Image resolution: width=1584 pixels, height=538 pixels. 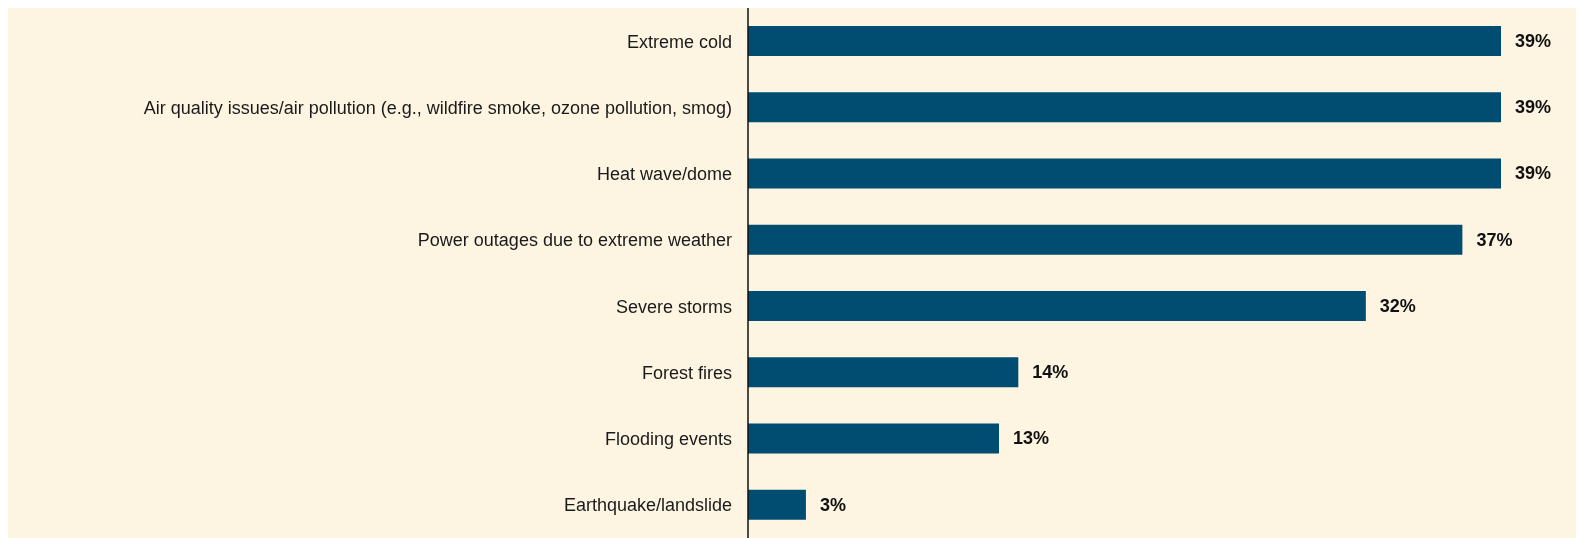 I want to click on y-tick-label: Flooding events, so click(x=668, y=439).